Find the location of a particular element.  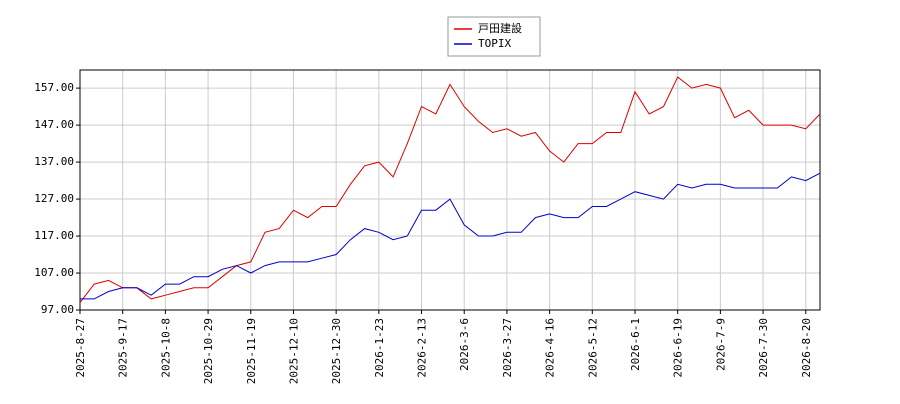

y-tick-label: 127.00 is located at coordinates (54, 198).